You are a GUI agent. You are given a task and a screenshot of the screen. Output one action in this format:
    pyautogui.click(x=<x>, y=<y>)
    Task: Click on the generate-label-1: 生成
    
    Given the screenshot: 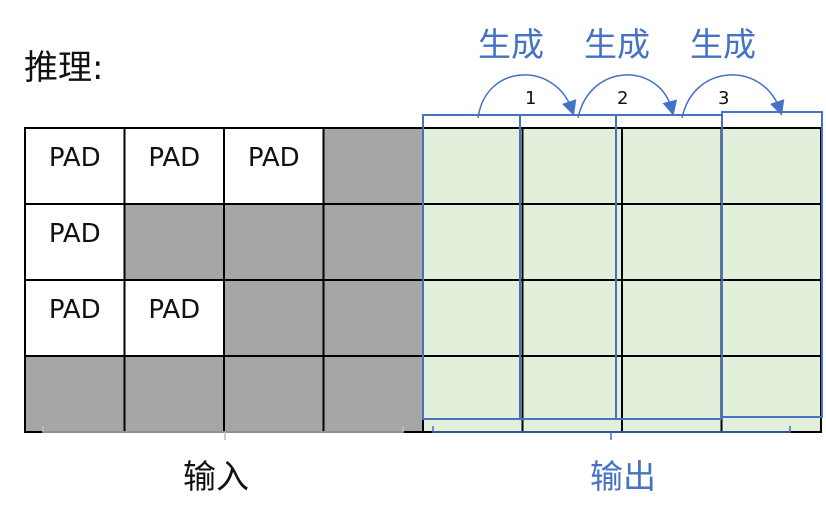 What is the action you would take?
    pyautogui.click(x=511, y=44)
    